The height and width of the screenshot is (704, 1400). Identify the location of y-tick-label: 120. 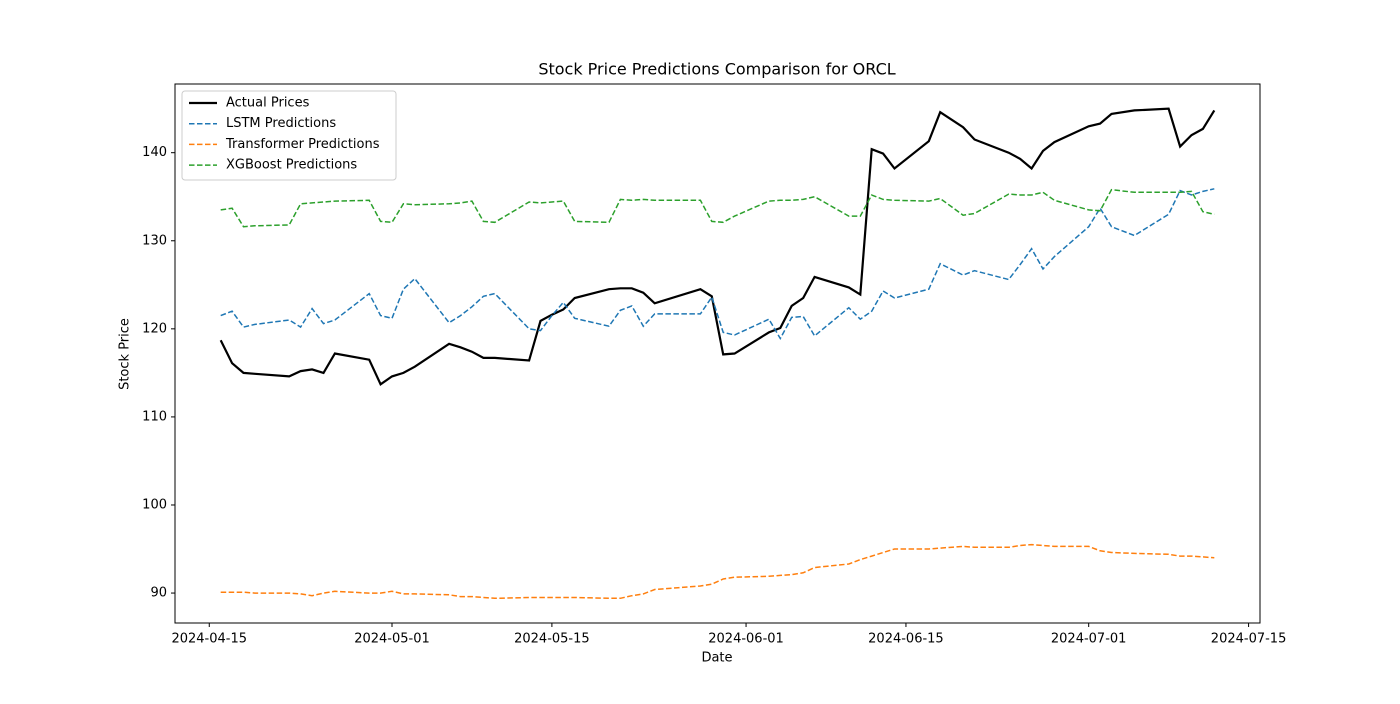
(154, 328).